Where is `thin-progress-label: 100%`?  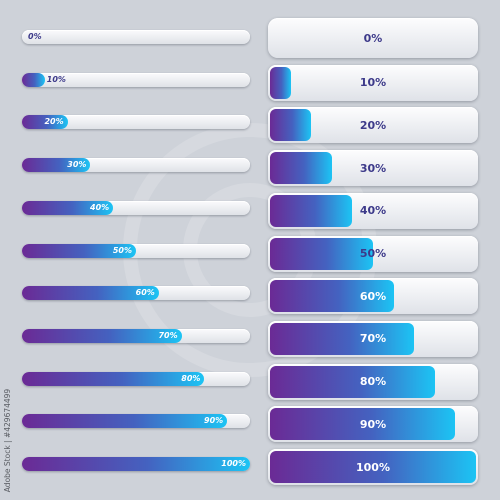
thin-progress-label: 100% is located at coordinates (233, 463).